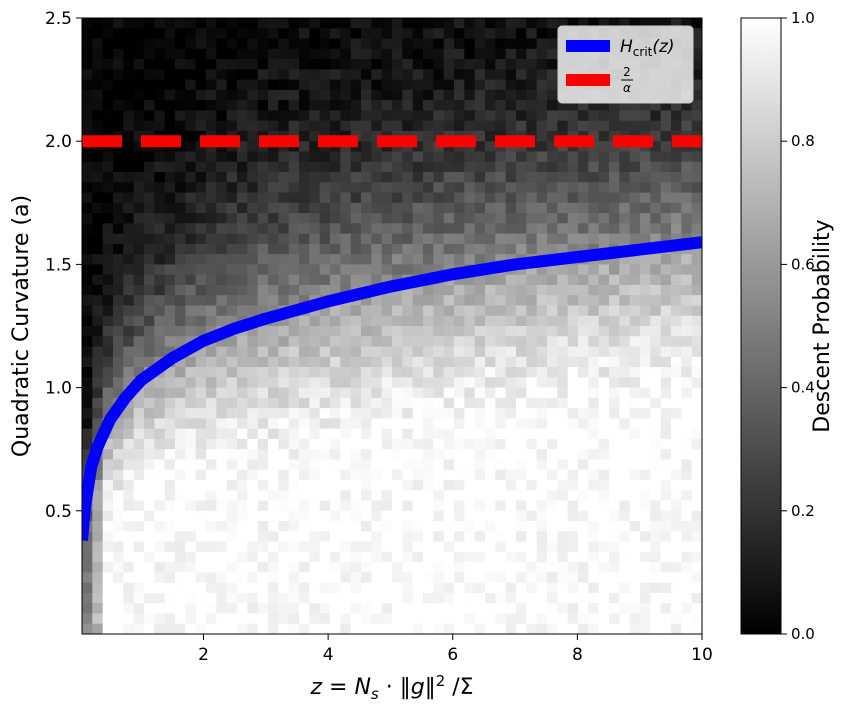  What do you see at coordinates (761, 326) in the screenshot?
I see `colorbar` at bounding box center [761, 326].